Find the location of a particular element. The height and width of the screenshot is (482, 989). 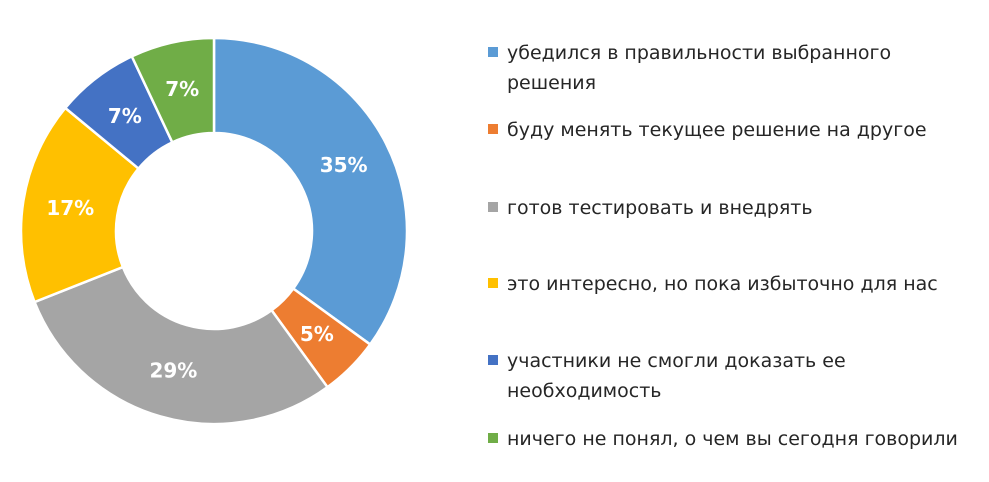

legend-item: буду менять текущее решение на другое is located at coordinates (735, 130).